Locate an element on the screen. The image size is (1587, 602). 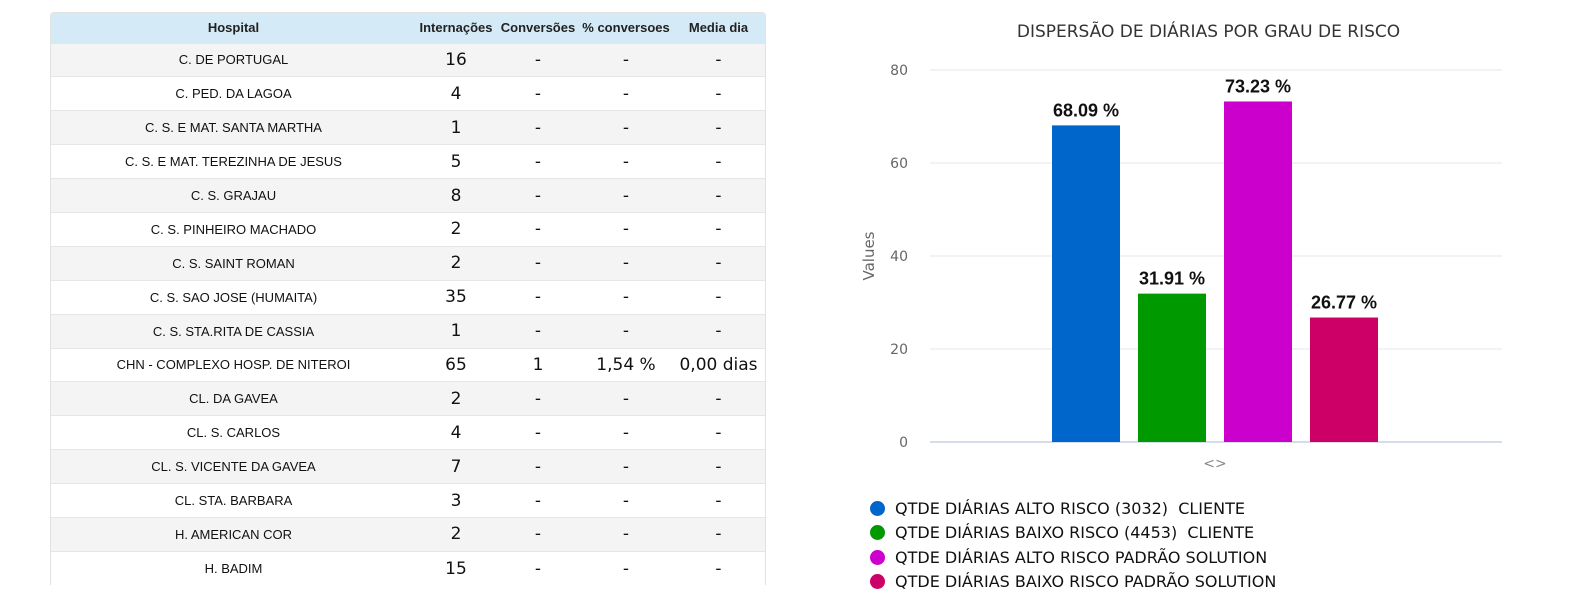
cell-hospital: CL. S. CARLOS is located at coordinates (233, 433).